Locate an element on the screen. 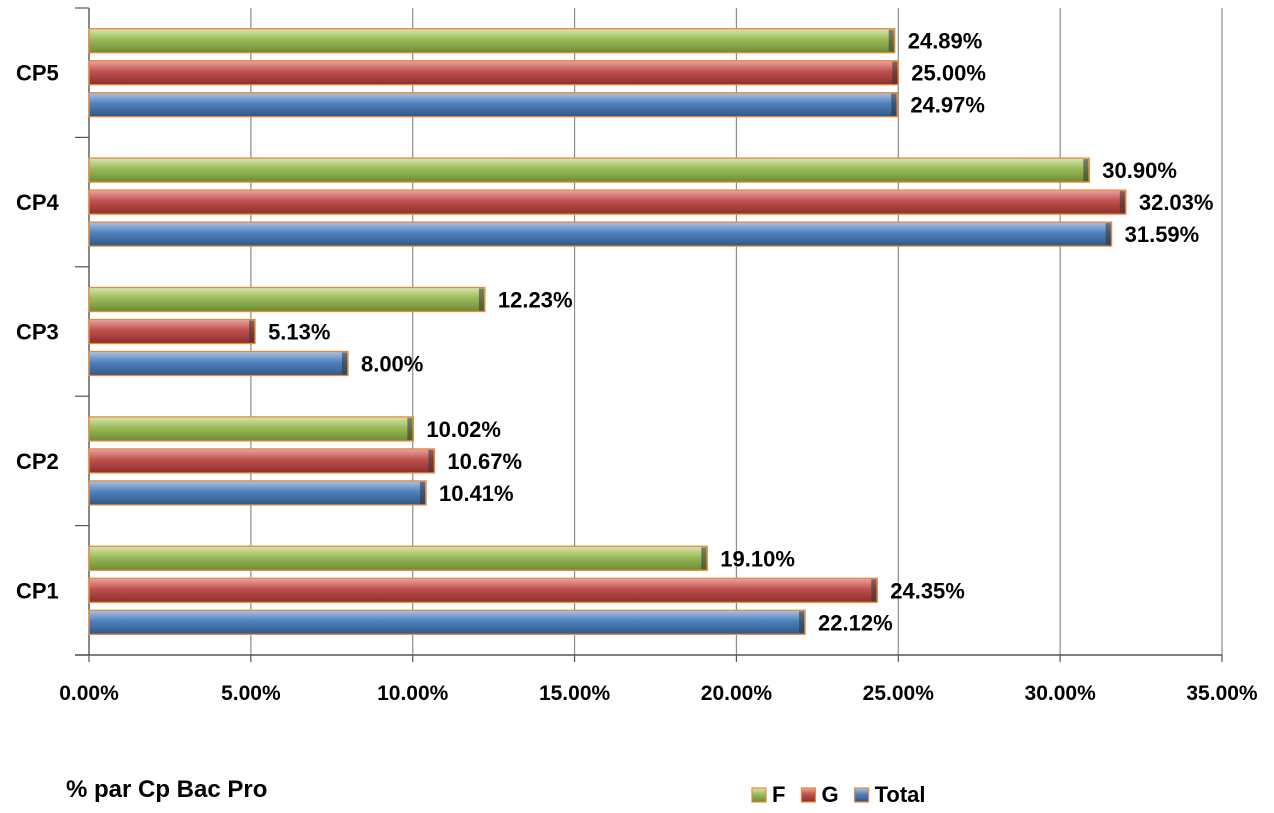 The width and height of the screenshot is (1274, 813). data-label: 8.00% is located at coordinates (392, 364).